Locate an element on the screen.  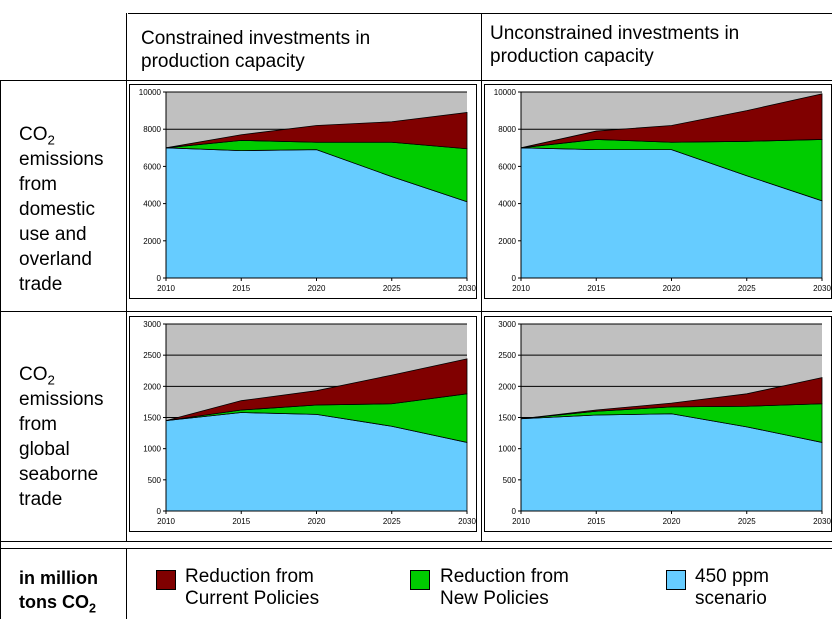
row-header-seaborne: CO2 emissions from global seaborne trade is located at coordinates (61, 437).